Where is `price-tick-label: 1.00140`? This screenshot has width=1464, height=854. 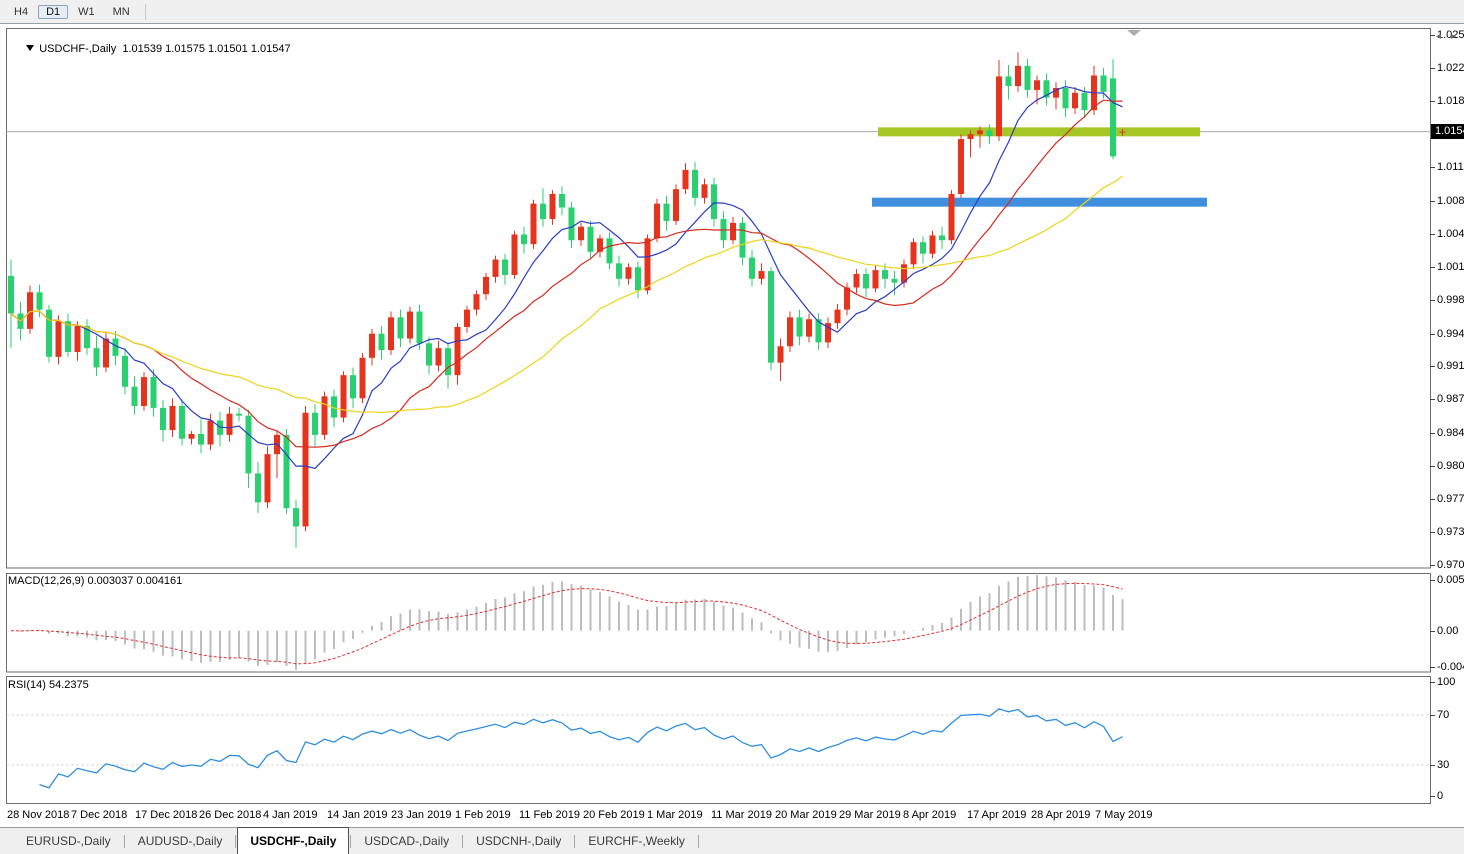 price-tick-label: 1.00140 is located at coordinates (1450, 267).